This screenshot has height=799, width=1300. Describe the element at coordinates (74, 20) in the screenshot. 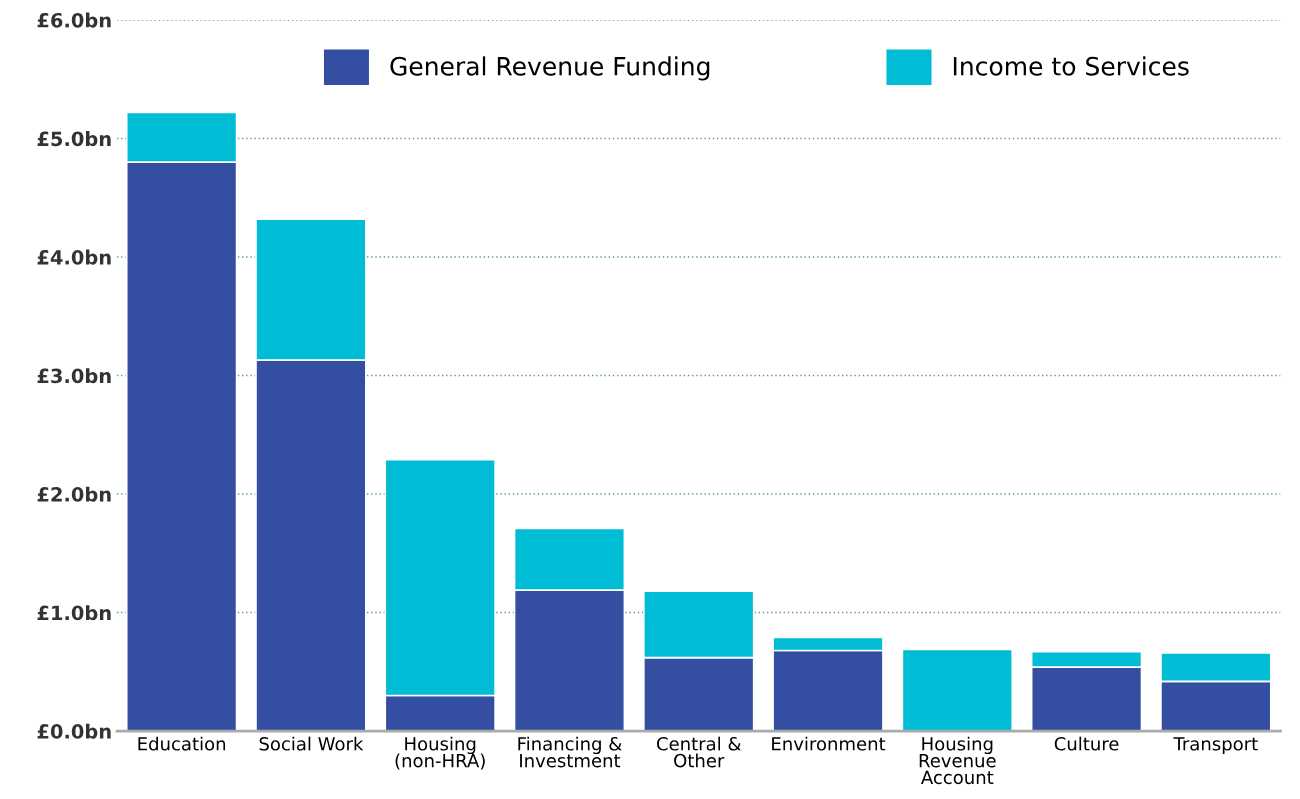

I see `y-tick-label: £6.0bn` at that location.